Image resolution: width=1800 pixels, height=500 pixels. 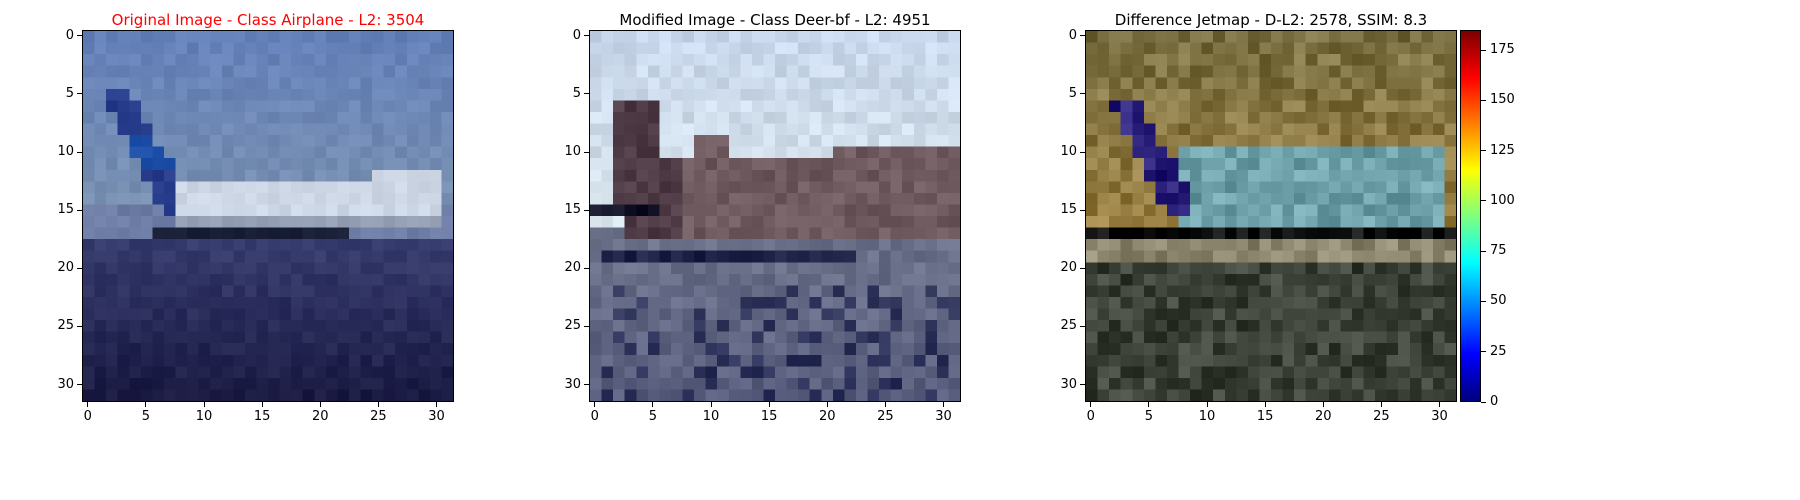 What do you see at coordinates (1494, 401) in the screenshot?
I see `colorbar-tick-label: 0` at bounding box center [1494, 401].